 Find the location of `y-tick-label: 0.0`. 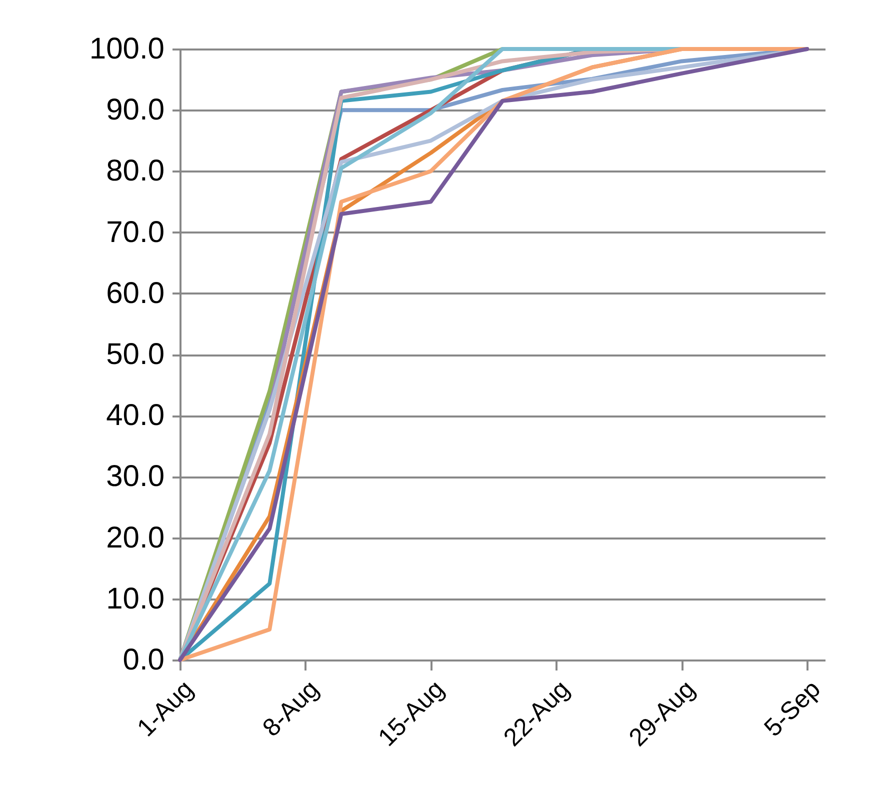

y-tick-label: 0.0 is located at coordinates (143, 660).